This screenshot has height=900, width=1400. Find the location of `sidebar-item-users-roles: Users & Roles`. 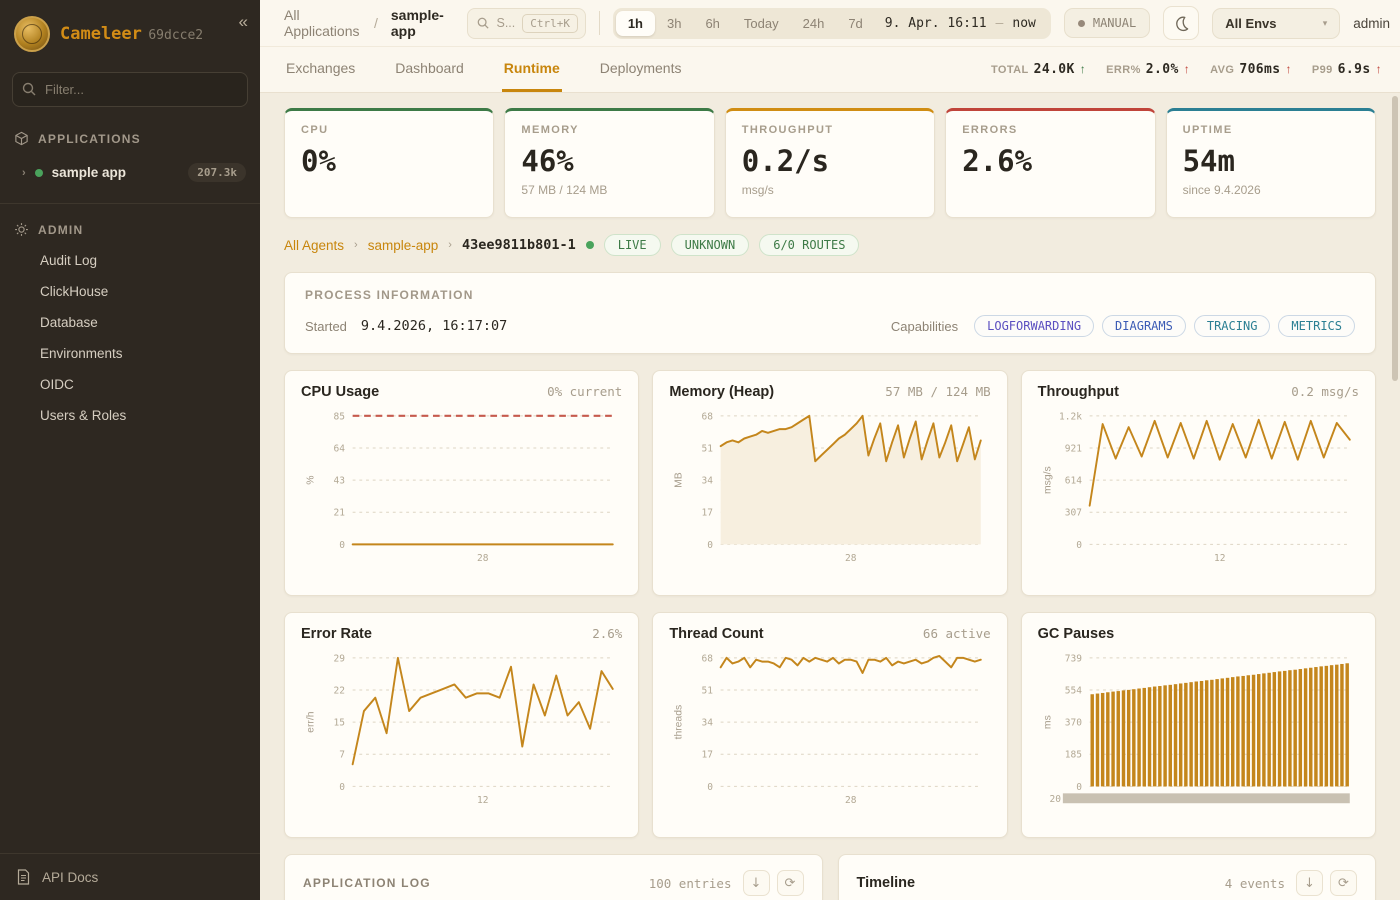

sidebar-item-users-roles: Users & Roles is located at coordinates (83, 415).